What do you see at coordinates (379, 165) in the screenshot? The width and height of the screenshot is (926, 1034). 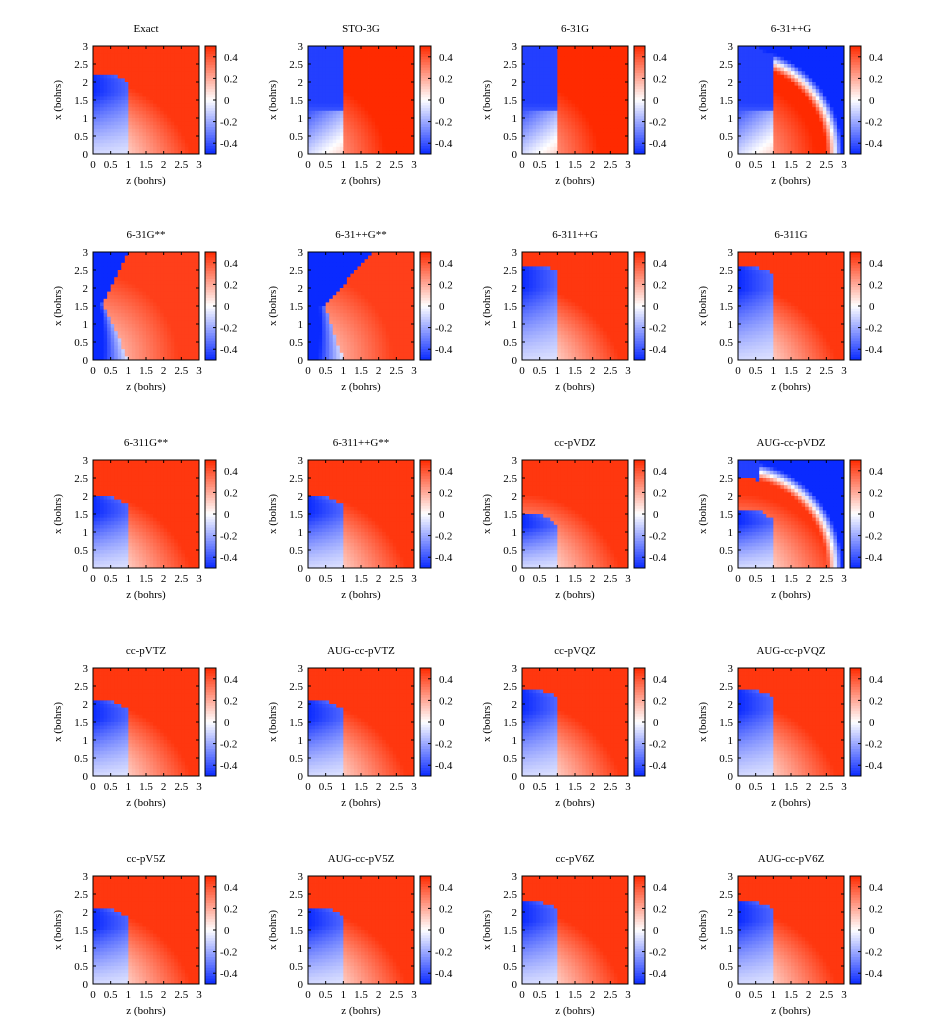 I see `x-tick-label: 2` at bounding box center [379, 165].